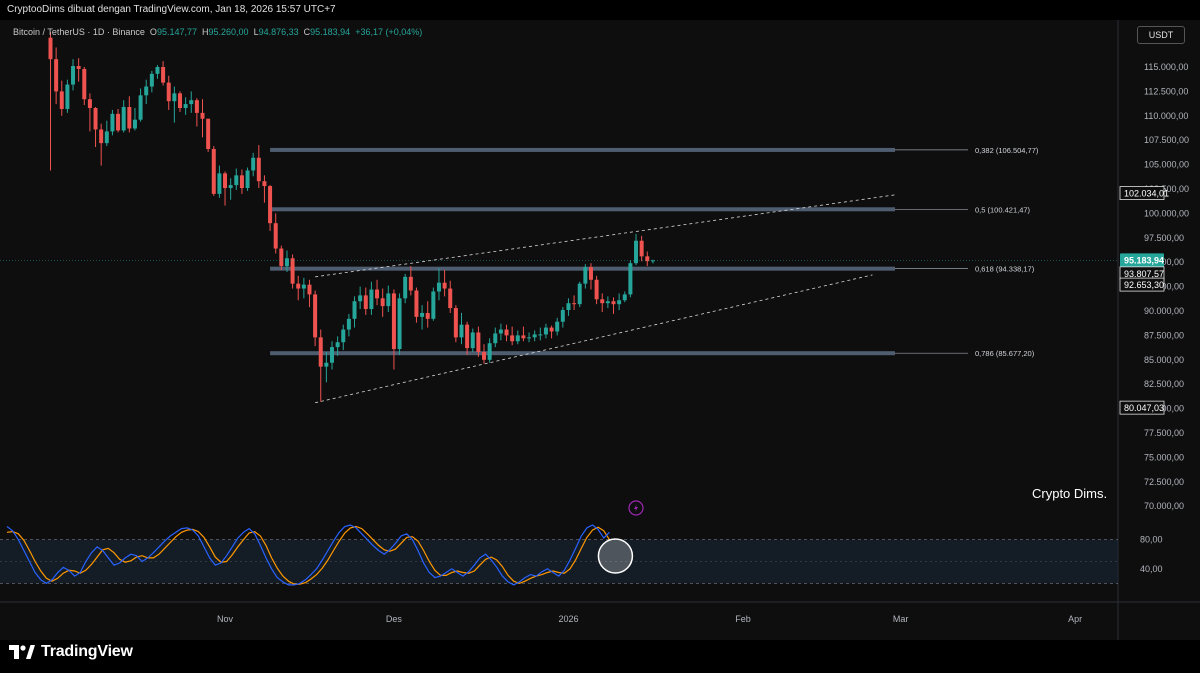  What do you see at coordinates (1166, 116) in the screenshot?
I see `y-tick-label: 110.000,00` at bounding box center [1166, 116].